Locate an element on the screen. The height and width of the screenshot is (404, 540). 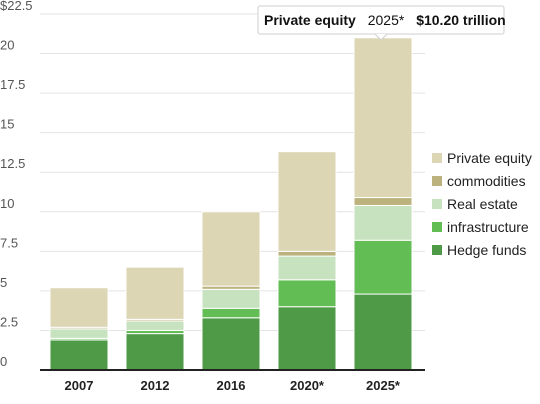
annotation-tooltip: Private equity 2025* $10.20 trillion is located at coordinates (381, 23).